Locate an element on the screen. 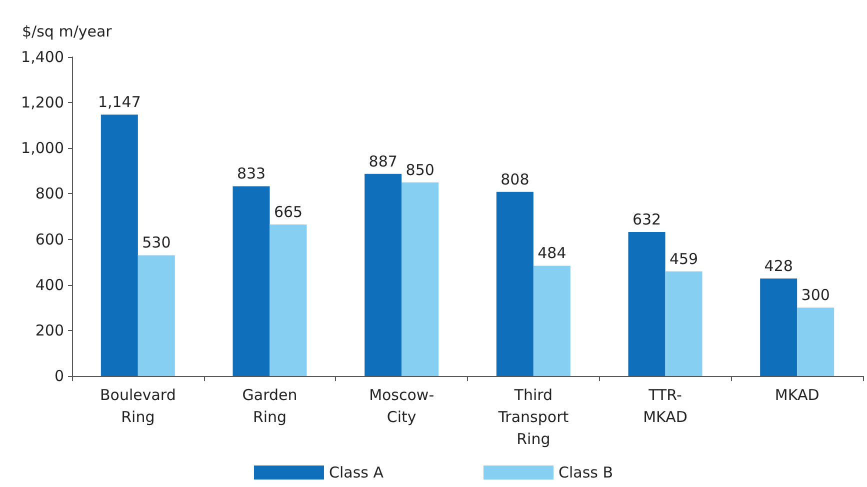 The image size is (867, 487). data-label: 850 is located at coordinates (420, 169).